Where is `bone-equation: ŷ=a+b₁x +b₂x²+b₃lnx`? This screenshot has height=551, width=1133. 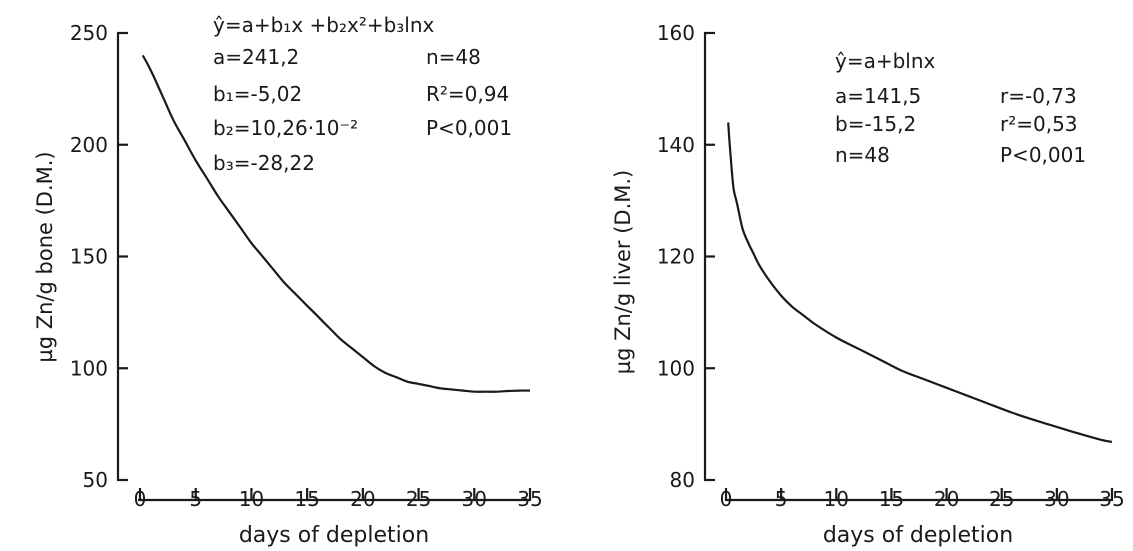
bone-equation: ŷ=a+b₁x +b₂x²+b₃lnx is located at coordinates (324, 25).